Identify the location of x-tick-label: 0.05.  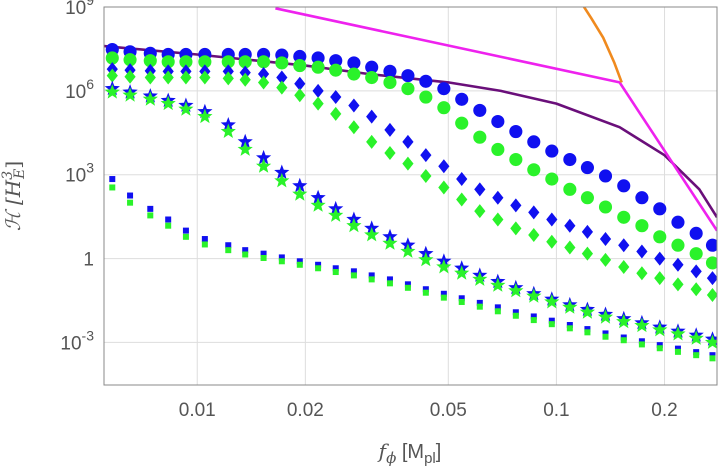
(448, 410).